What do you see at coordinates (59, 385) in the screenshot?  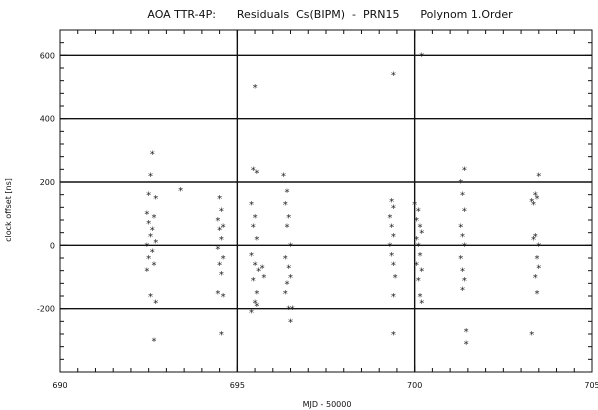 I see `x-tick-label: 690` at bounding box center [59, 385].